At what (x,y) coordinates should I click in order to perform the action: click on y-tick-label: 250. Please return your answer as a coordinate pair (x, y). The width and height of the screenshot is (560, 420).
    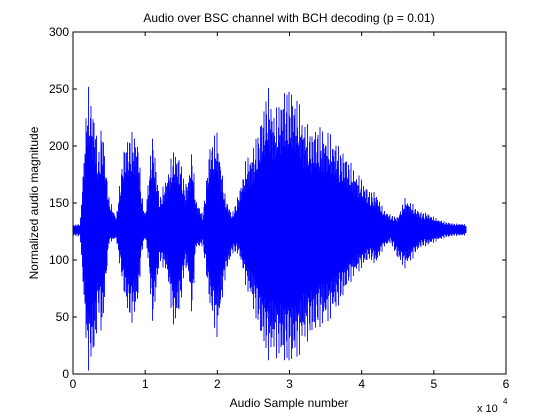
    Looking at the image, I should click on (59, 89).